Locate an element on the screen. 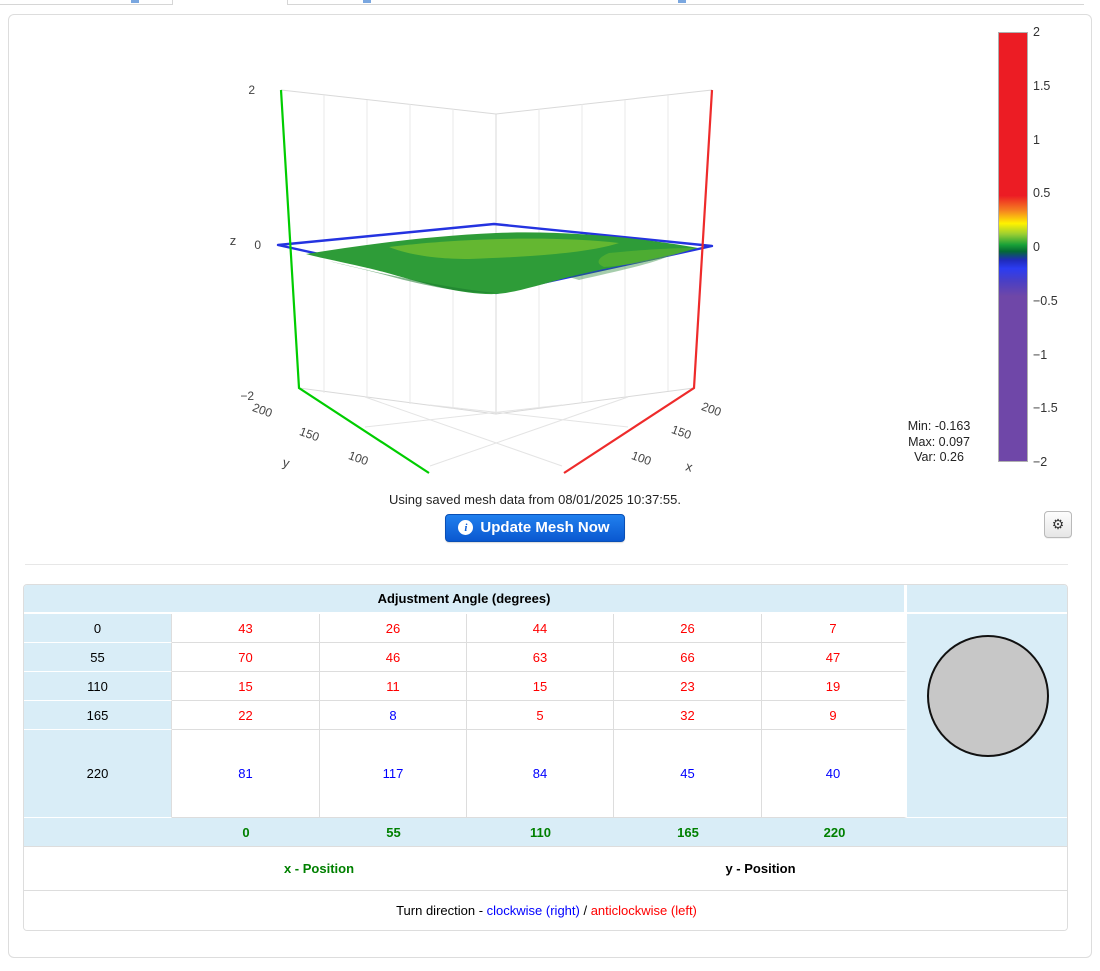  active-tab-left-border is located at coordinates (172, 2).